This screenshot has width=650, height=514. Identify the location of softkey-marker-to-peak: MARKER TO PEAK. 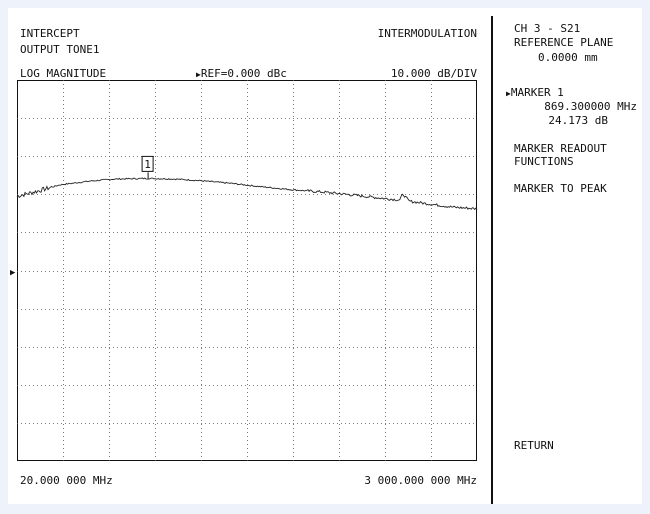
(560, 188).